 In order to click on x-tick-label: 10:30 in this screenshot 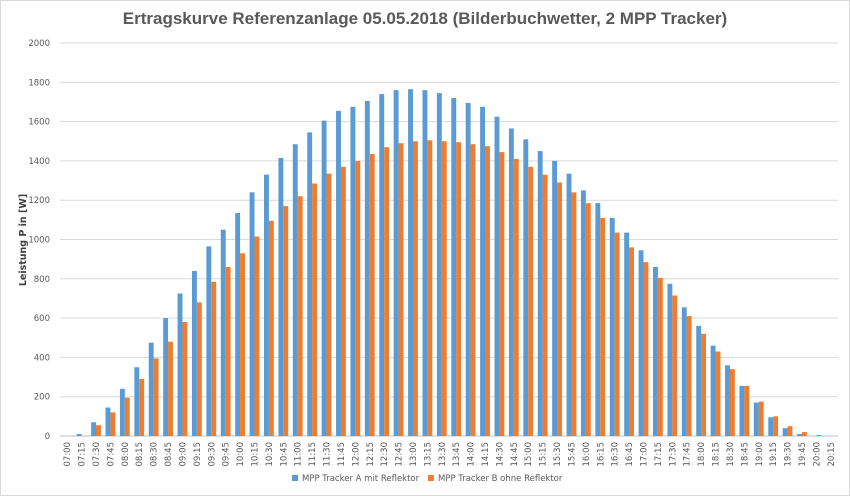, I will do `click(270, 454)`.